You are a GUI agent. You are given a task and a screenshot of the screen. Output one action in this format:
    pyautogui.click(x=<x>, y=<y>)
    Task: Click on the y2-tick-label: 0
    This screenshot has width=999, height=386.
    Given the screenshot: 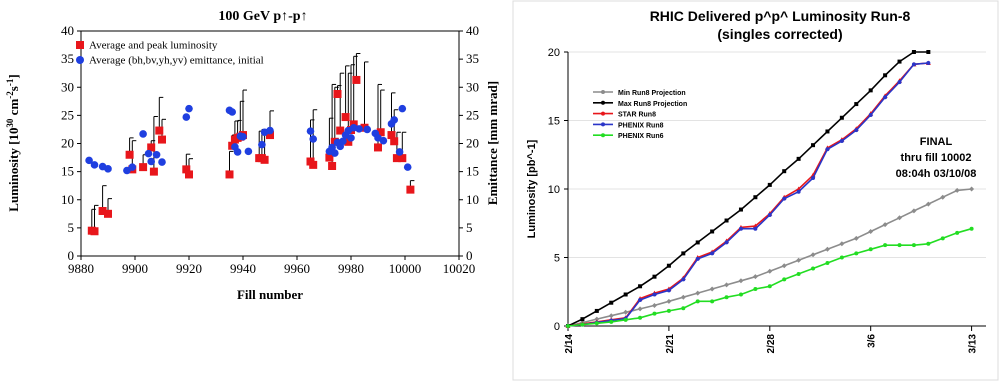 What is the action you would take?
    pyautogui.click(x=469, y=255)
    